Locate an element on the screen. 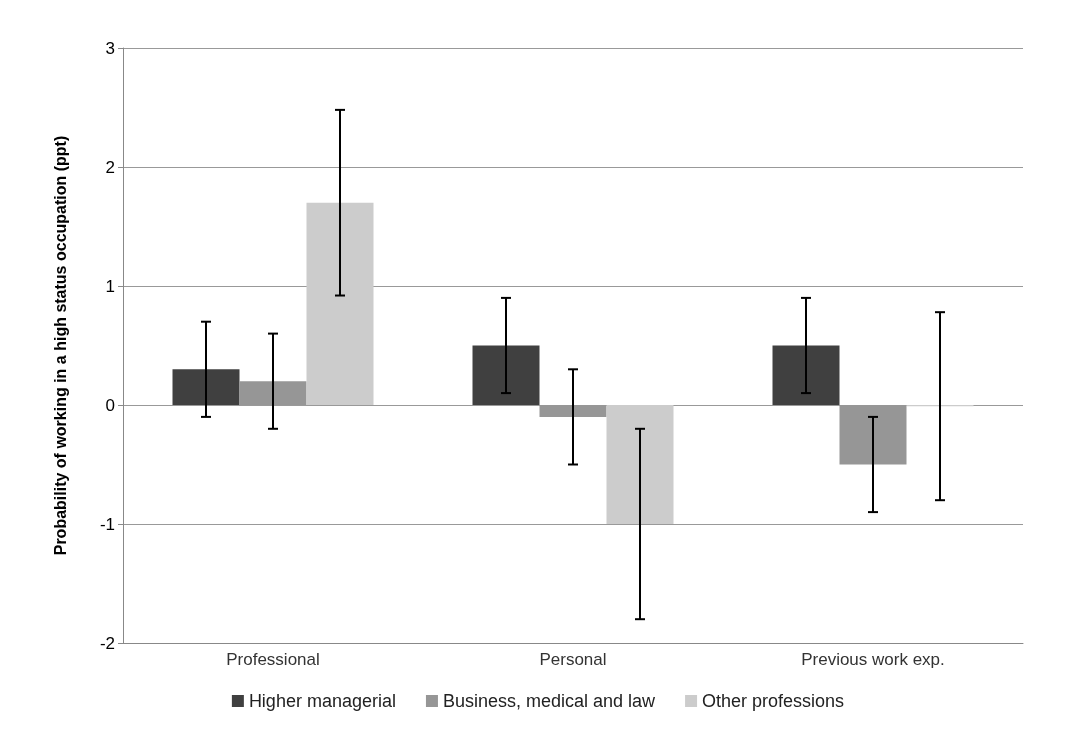  y-tick-label: -1 is located at coordinates (107, 524).